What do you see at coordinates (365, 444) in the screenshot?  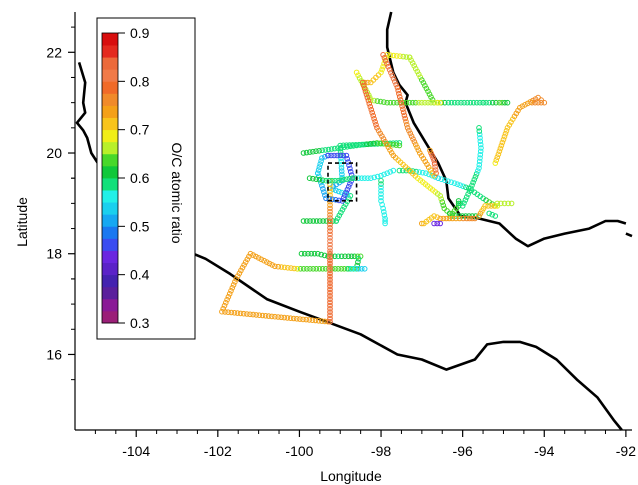 I see `x-ticks: -104 -102 -100 -98 -96 -94 -92` at bounding box center [365, 444].